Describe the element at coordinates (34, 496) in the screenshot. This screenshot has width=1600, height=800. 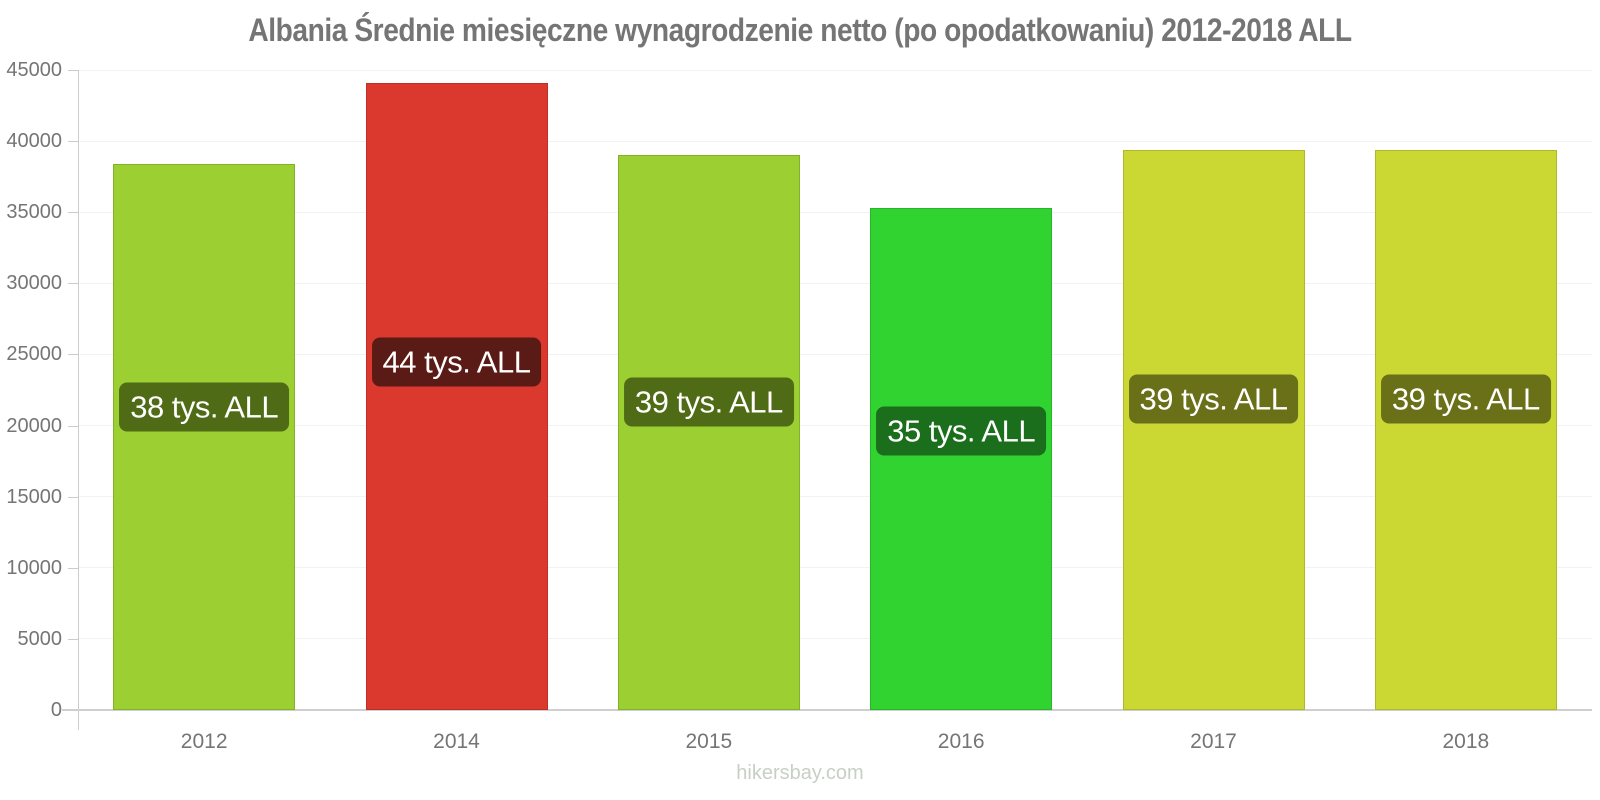
I see `y-axis-label-15000: 15000` at that location.